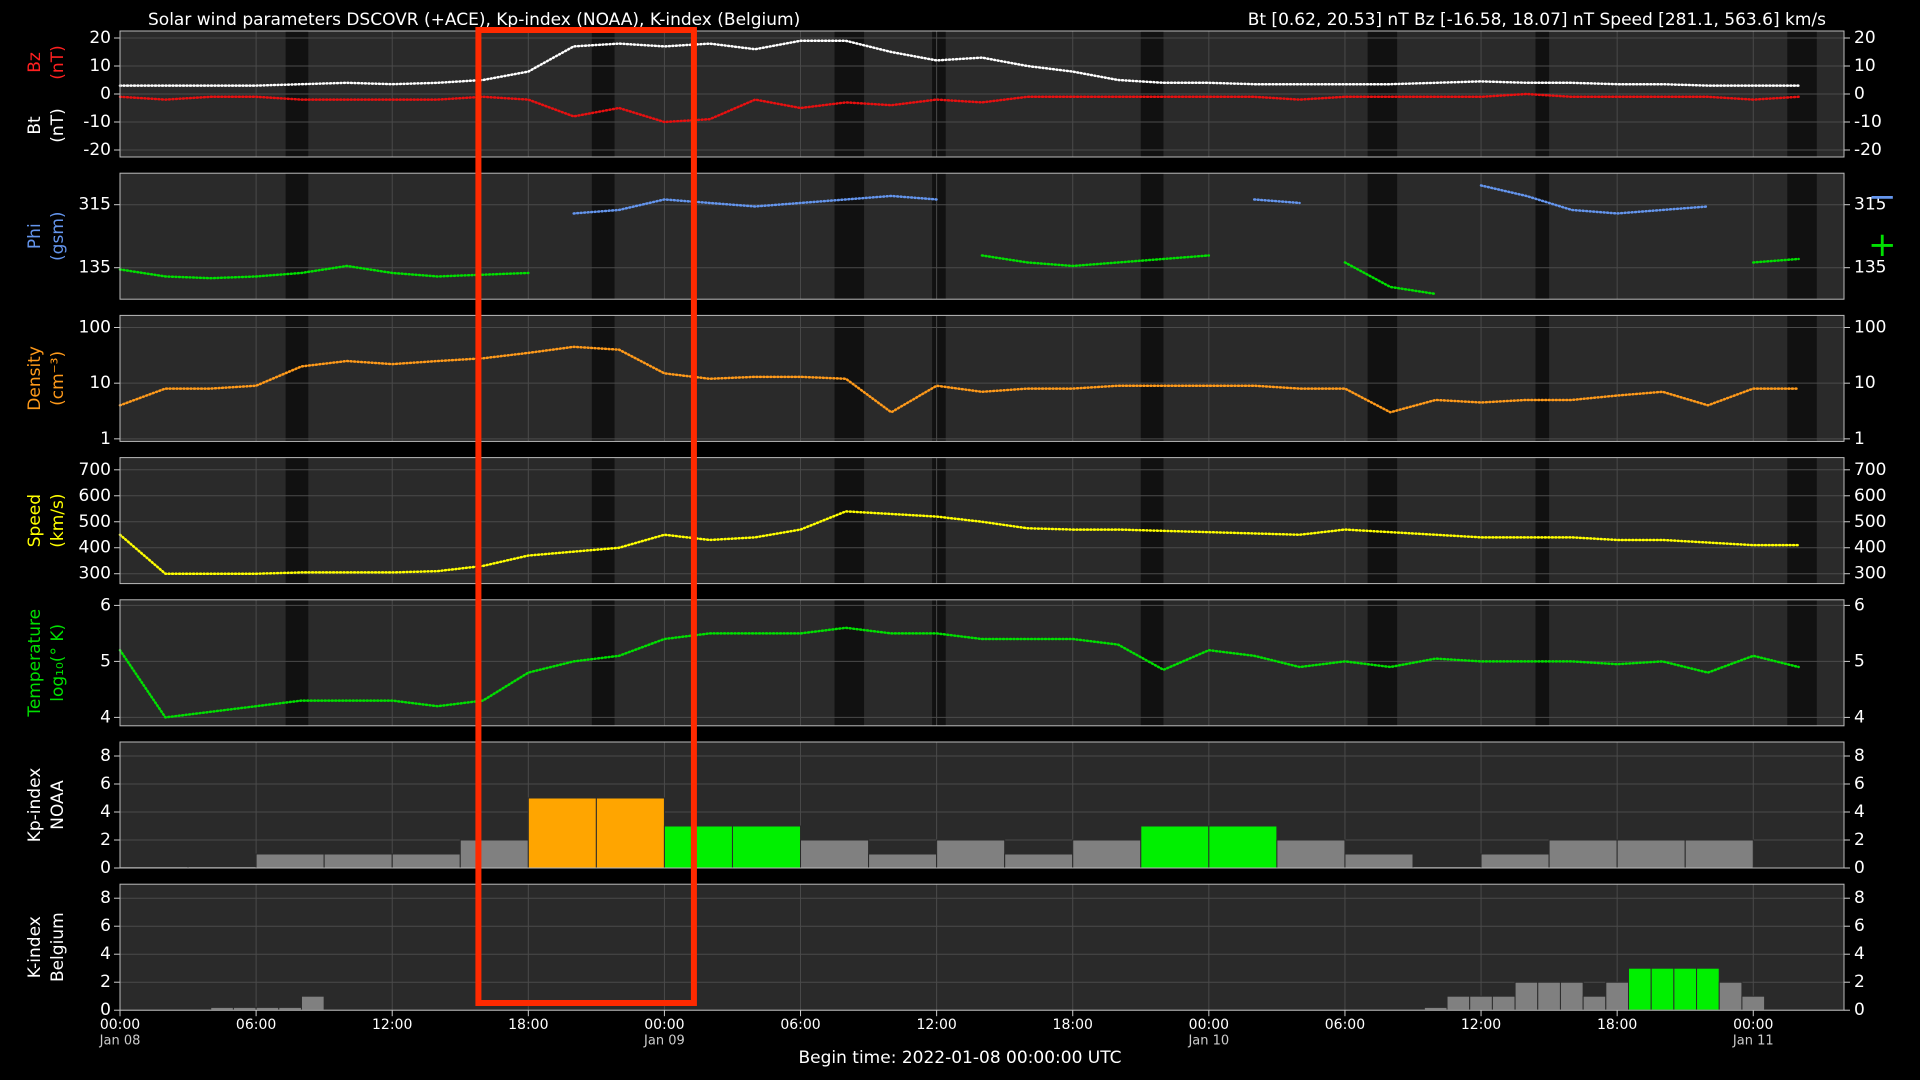 Image resolution: width=1920 pixels, height=1080 pixels. I want to click on y-axis-label: (cm⁻³), so click(58, 378).